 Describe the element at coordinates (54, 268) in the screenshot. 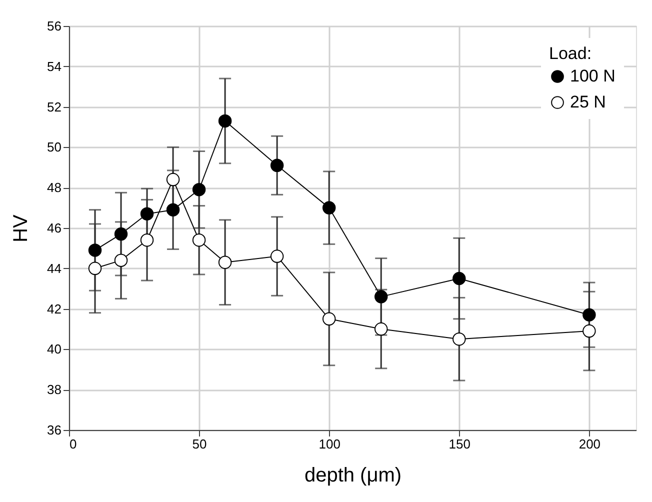

I see `y-tick-label: 44` at that location.